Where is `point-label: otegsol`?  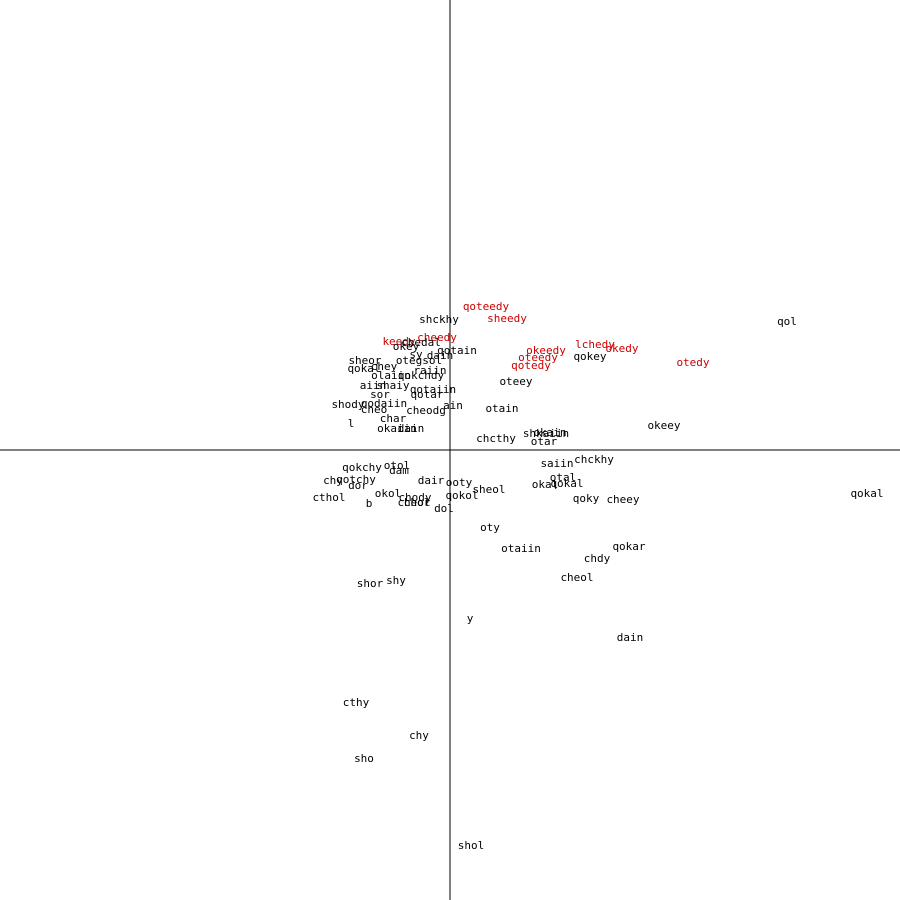
point-label: otegsol is located at coordinates (419, 360).